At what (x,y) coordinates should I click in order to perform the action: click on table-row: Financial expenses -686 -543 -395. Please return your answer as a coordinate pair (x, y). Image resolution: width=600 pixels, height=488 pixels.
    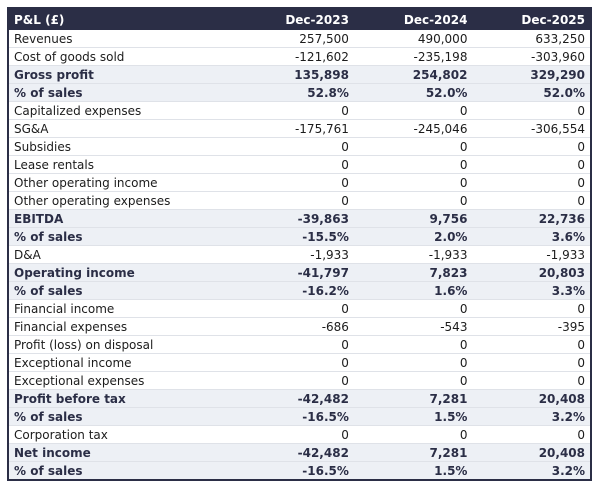
    Looking at the image, I should click on (299, 326).